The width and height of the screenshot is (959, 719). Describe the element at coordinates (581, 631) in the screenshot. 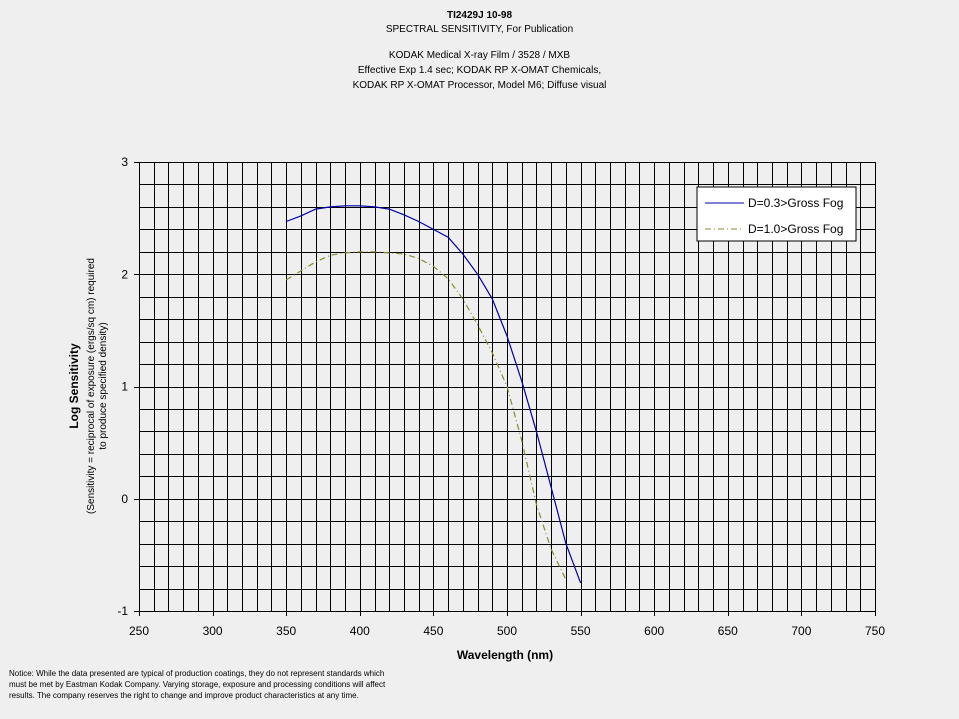

I see `x-tick-label: 550` at that location.